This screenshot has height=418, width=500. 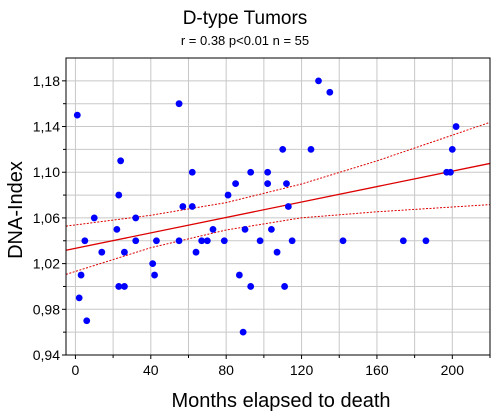 I want to click on y-axis-ticks: 0,94 0,98 1,02 1,06 1,10 1,14 1,18, so click(x=49, y=218).